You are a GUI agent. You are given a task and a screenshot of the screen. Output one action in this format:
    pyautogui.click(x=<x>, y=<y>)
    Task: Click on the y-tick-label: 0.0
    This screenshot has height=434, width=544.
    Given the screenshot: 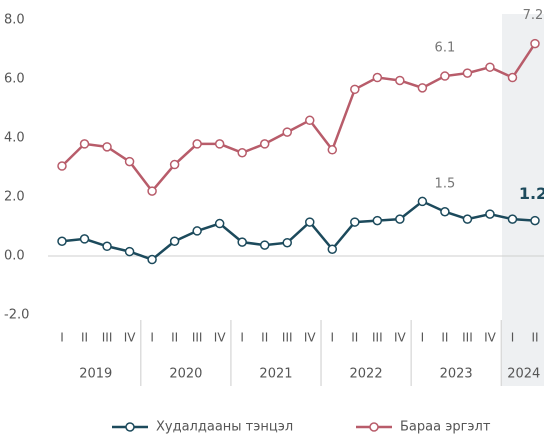 What is the action you would take?
    pyautogui.click(x=14, y=256)
    